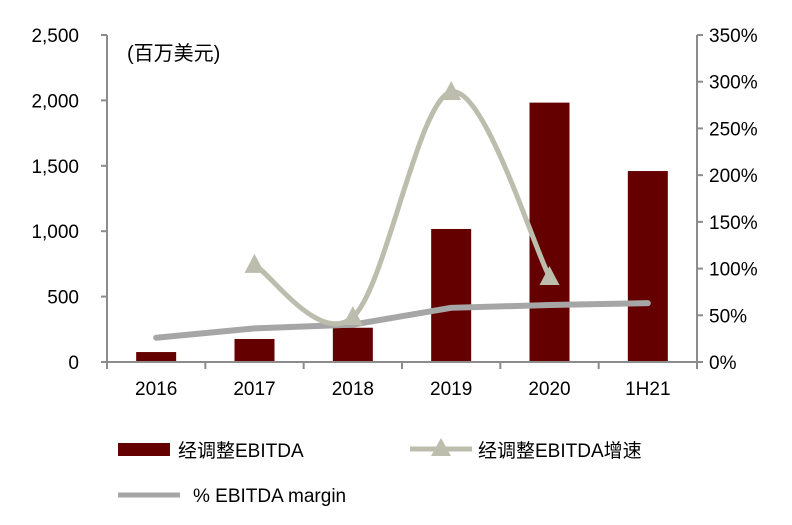 The height and width of the screenshot is (525, 792). Describe the element at coordinates (733, 176) in the screenshot. I see `right-tick-label: 200%` at that location.